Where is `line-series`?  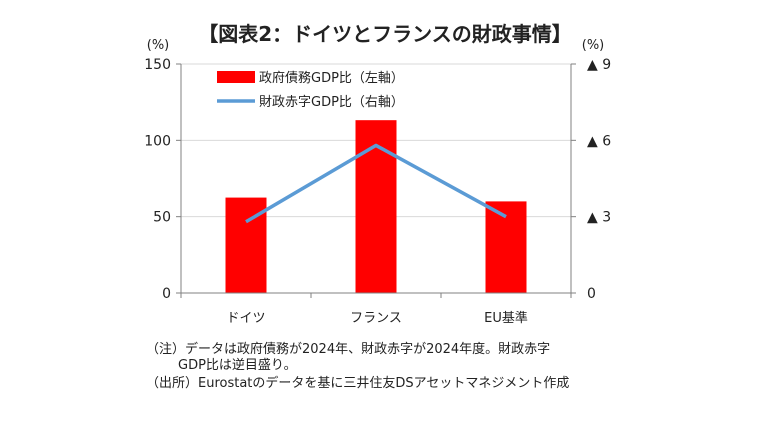 line-series is located at coordinates (376, 183).